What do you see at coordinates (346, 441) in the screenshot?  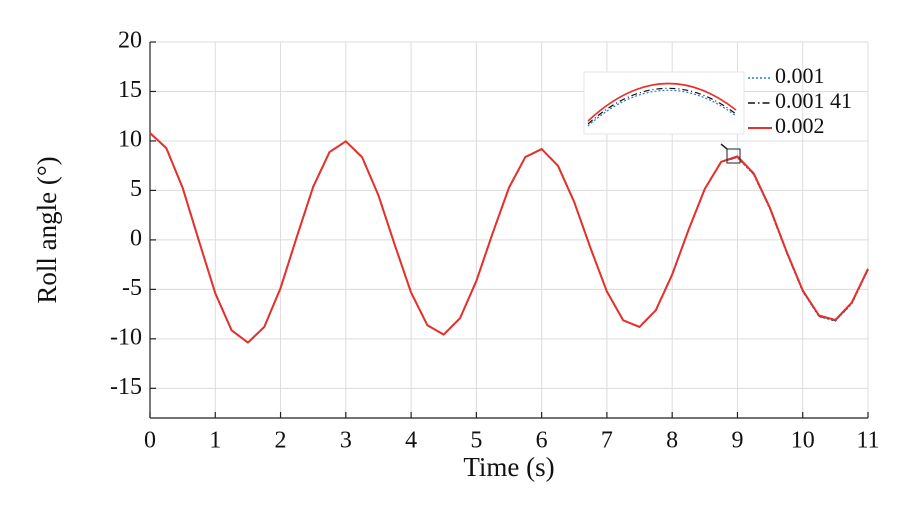 I see `x-tick-label: 3` at bounding box center [346, 441].